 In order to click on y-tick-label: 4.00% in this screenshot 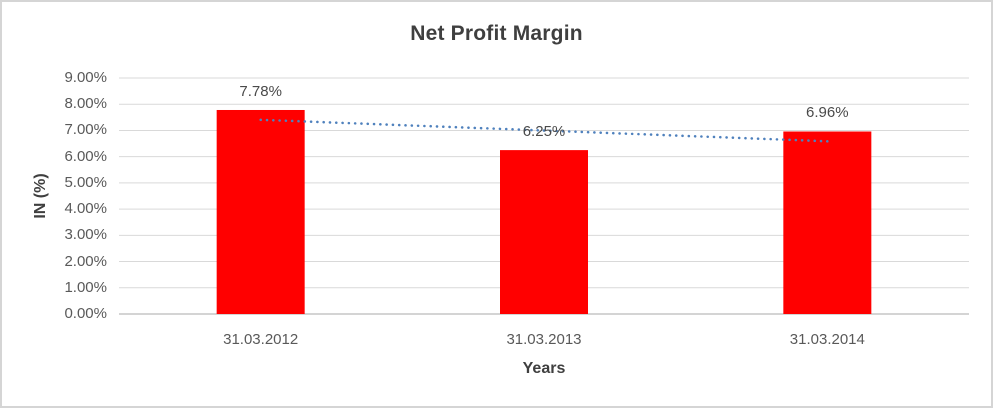, I will do `click(85, 209)`.